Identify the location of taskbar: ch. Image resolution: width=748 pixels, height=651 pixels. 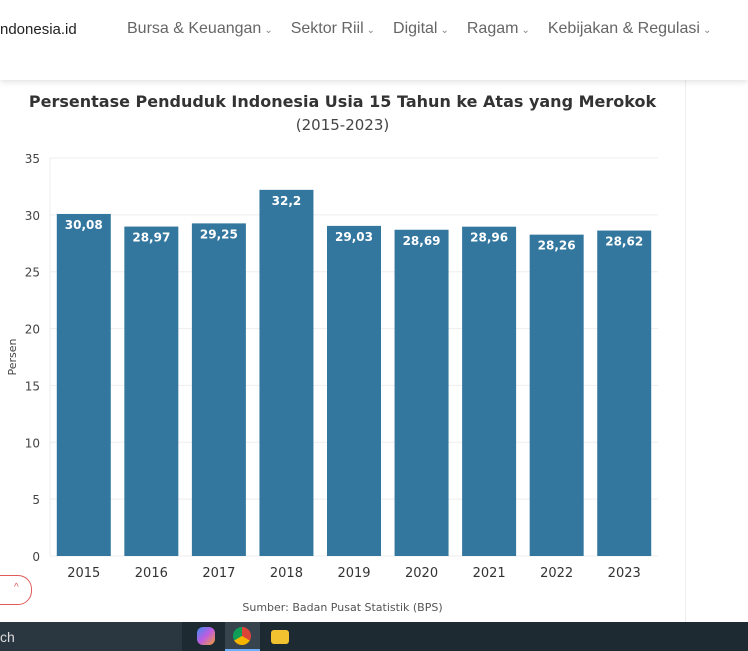
(374, 636).